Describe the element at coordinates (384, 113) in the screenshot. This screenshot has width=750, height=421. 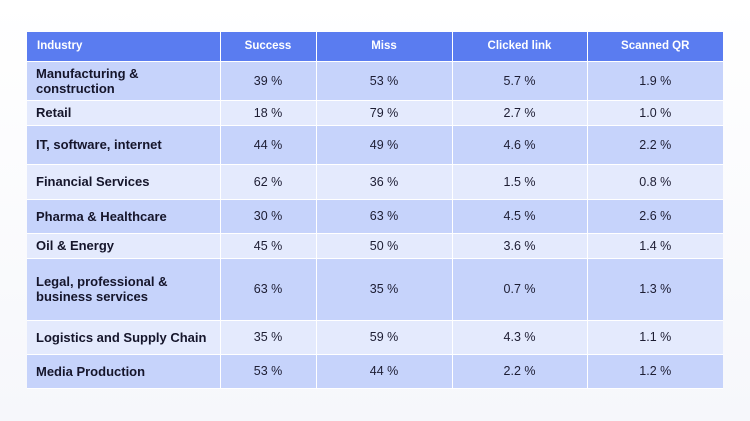
I see `miss-cell: 79 %` at that location.